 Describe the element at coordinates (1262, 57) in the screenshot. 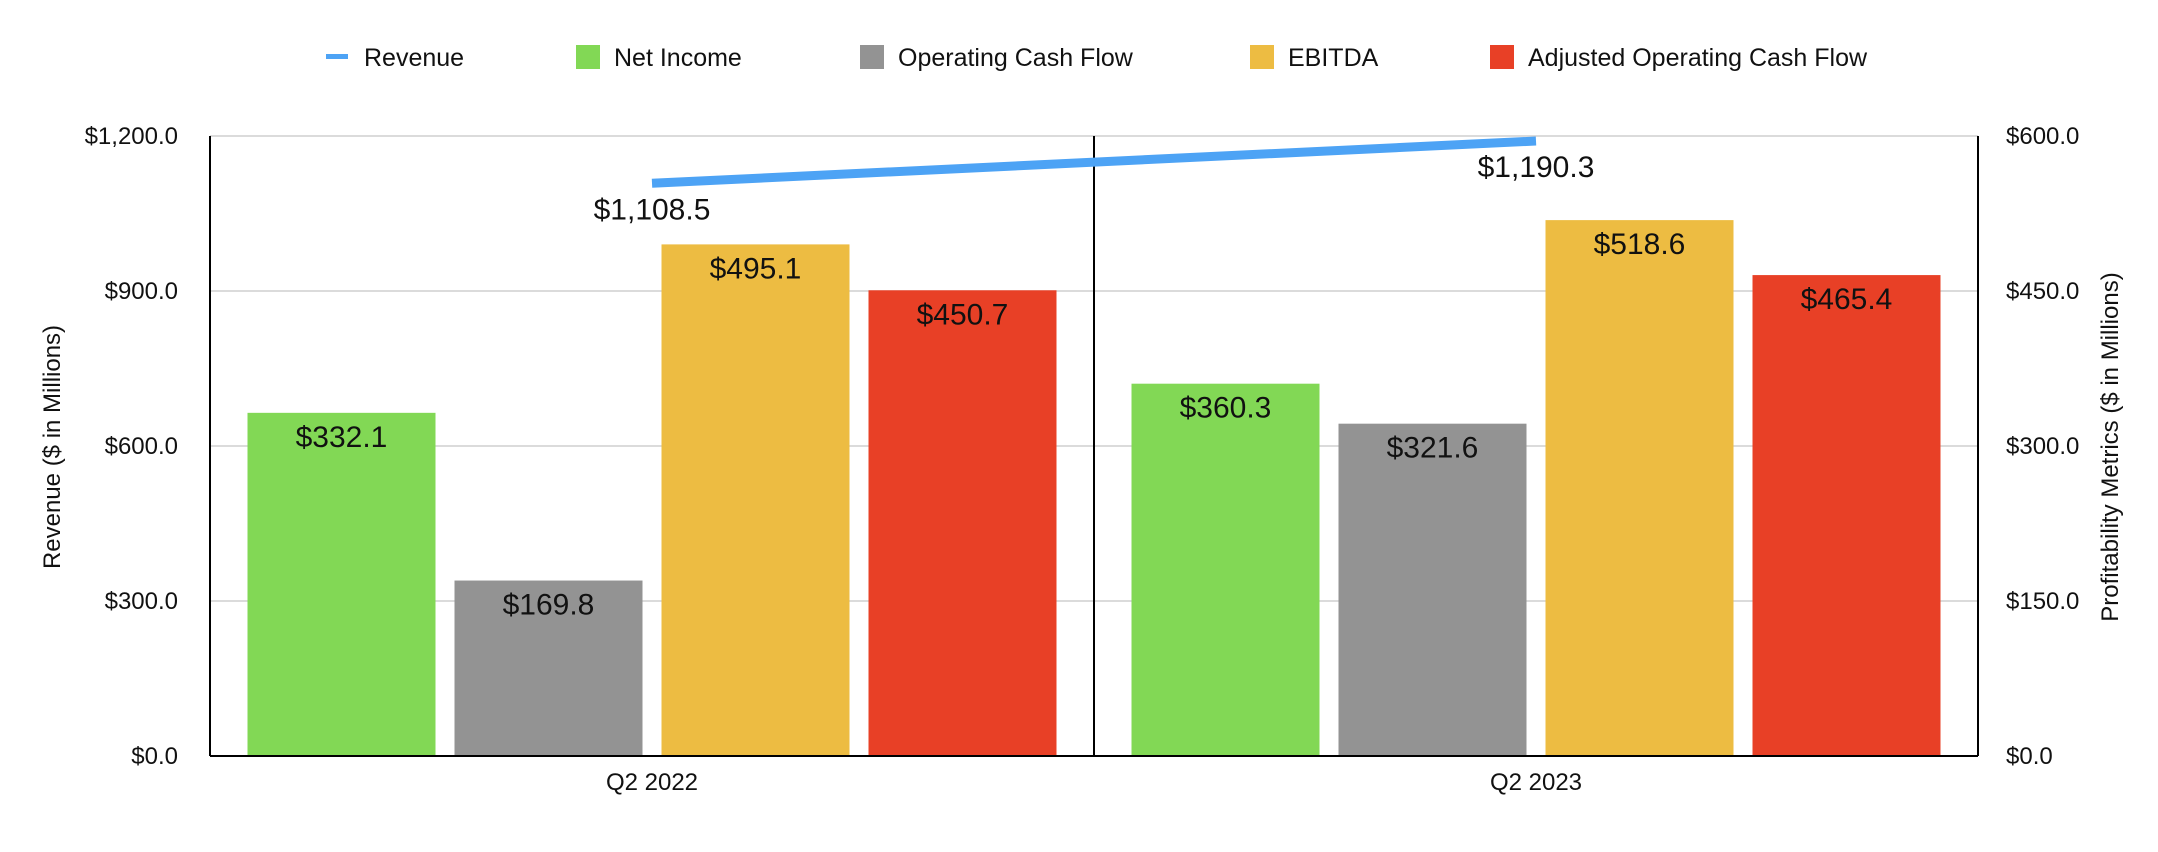

I see `legend-swatch-ebitda` at that location.